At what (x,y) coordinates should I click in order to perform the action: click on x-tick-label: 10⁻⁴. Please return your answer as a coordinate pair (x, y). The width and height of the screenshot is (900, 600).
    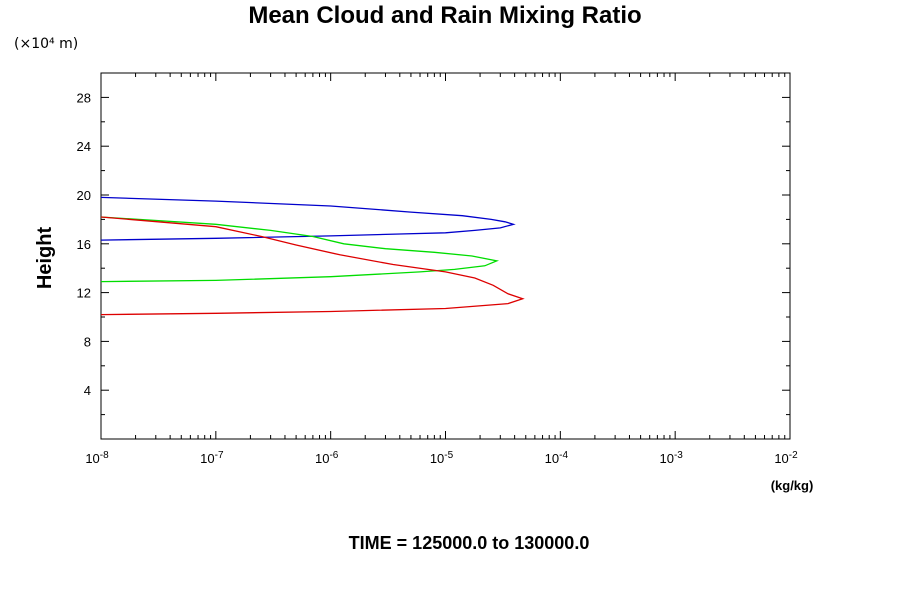
    Looking at the image, I should click on (557, 458).